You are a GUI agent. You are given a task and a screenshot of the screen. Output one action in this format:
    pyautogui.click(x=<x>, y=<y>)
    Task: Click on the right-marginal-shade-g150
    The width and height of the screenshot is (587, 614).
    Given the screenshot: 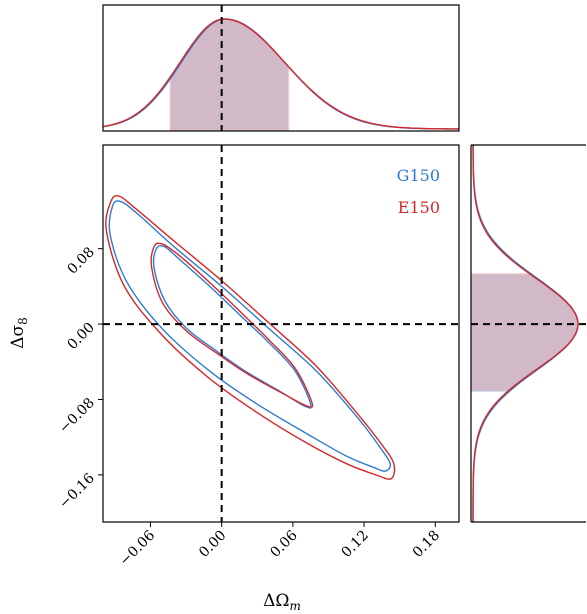 What is the action you would take?
    pyautogui.click(x=524, y=333)
    